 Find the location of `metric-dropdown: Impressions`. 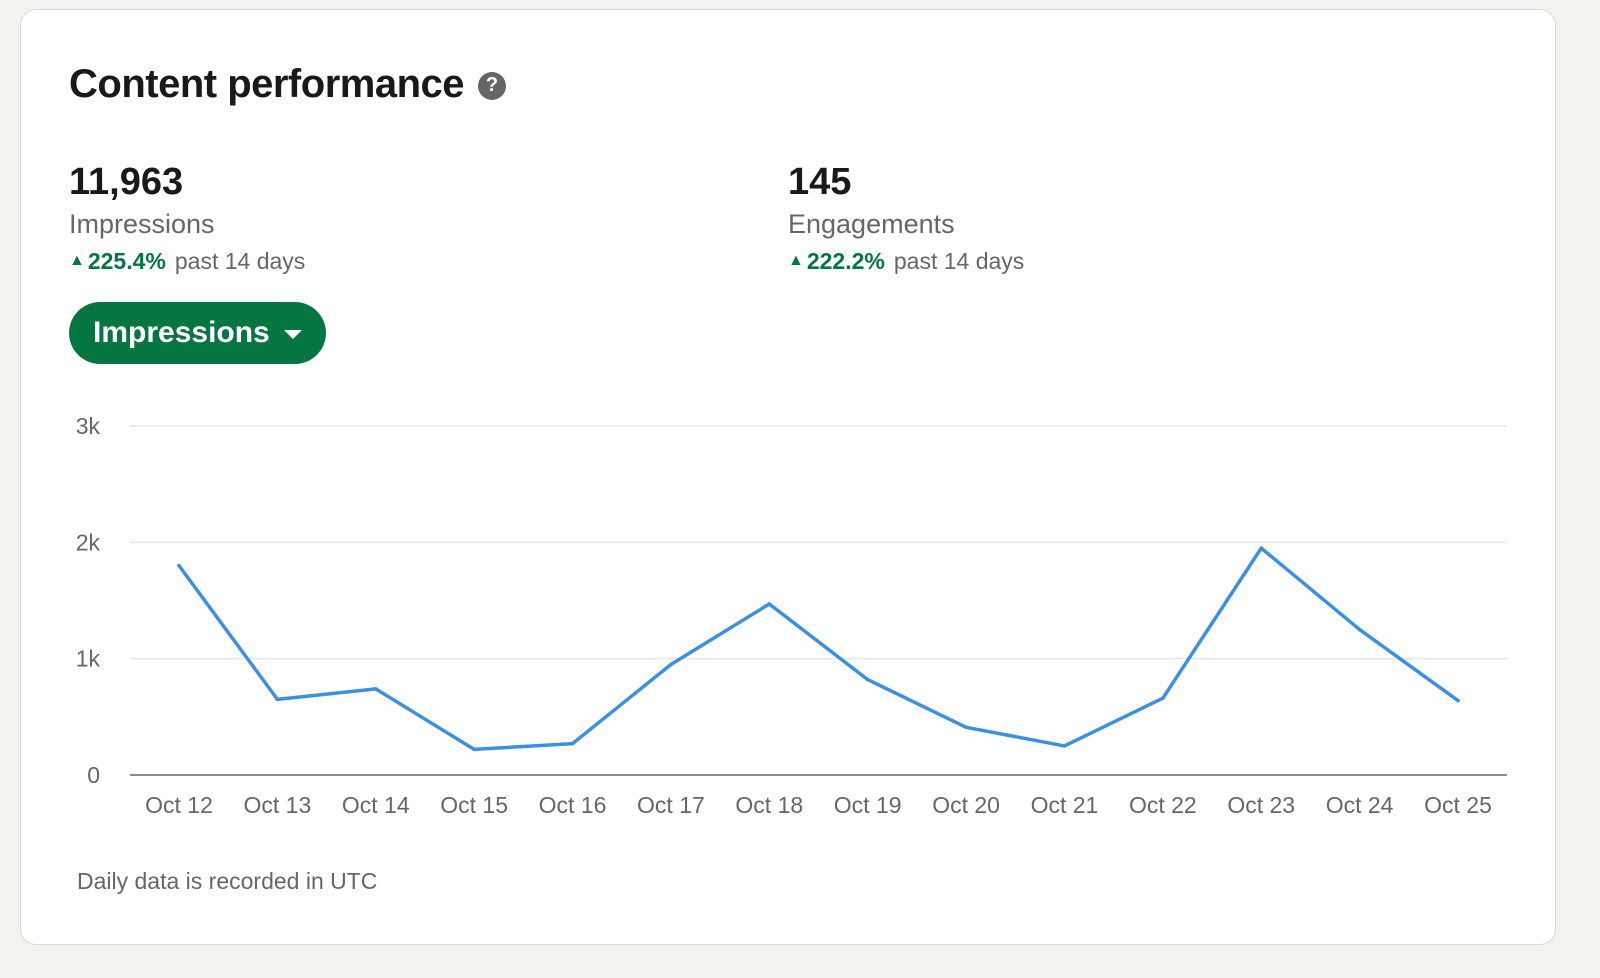

metric-dropdown: Impressions is located at coordinates (197, 333).